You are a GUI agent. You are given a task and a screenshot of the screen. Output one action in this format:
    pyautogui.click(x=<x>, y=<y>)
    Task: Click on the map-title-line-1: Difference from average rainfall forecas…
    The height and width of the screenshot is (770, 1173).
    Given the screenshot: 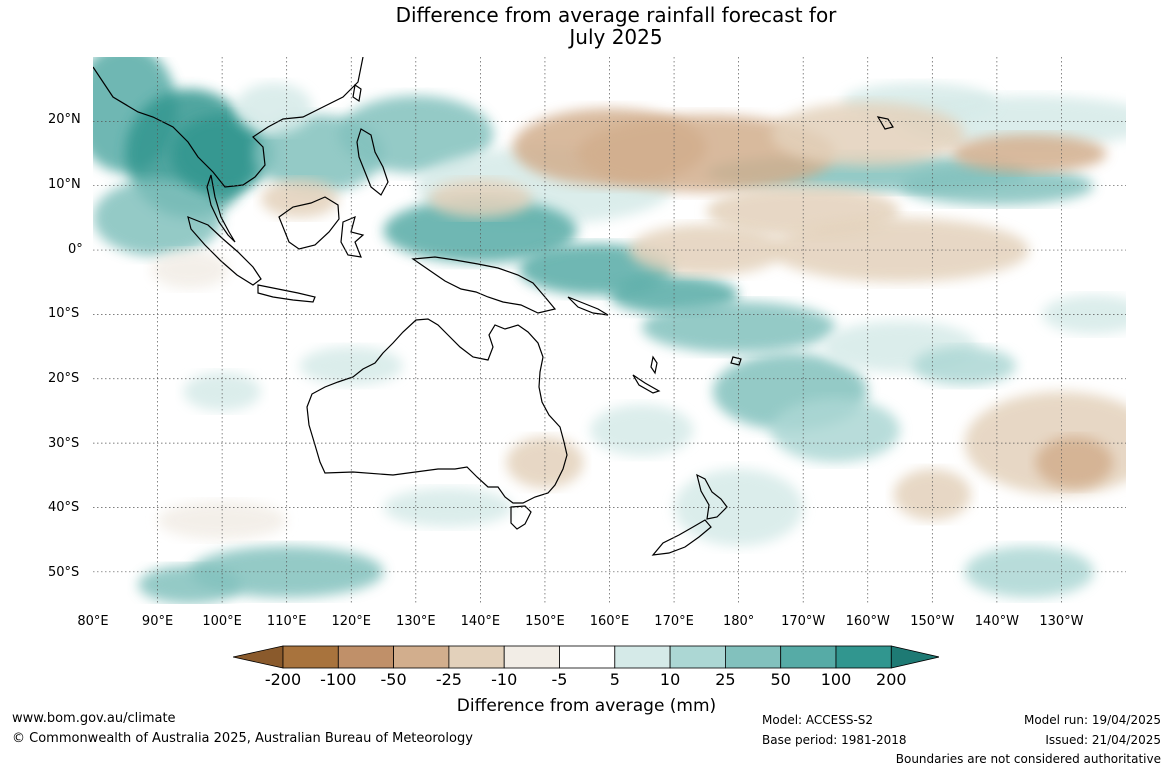 What is the action you would take?
    pyautogui.click(x=616, y=15)
    